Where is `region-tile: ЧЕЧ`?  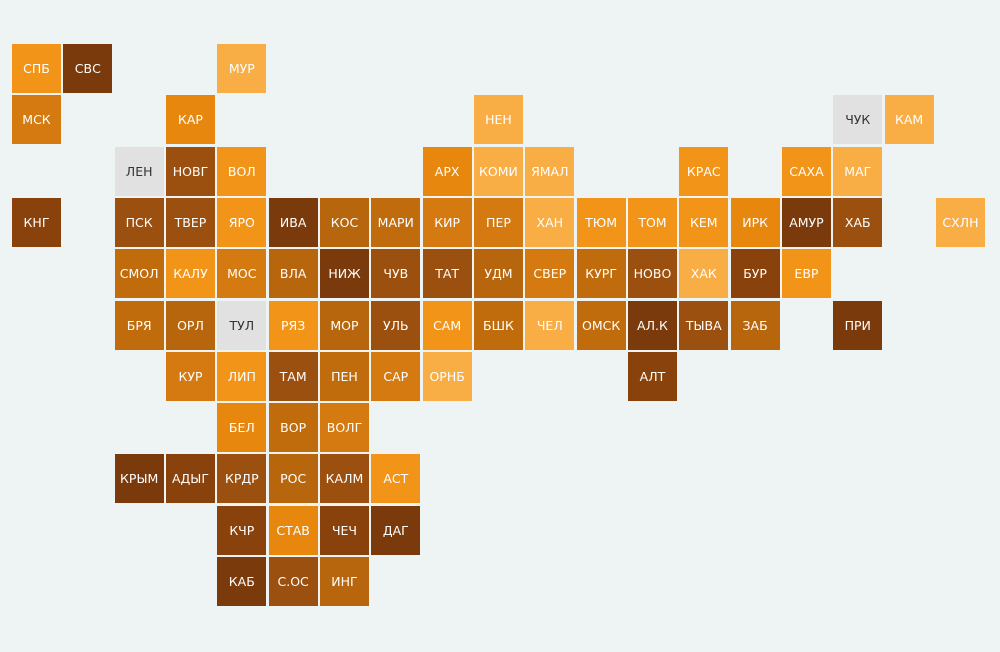 region-tile: ЧЕЧ is located at coordinates (344, 530).